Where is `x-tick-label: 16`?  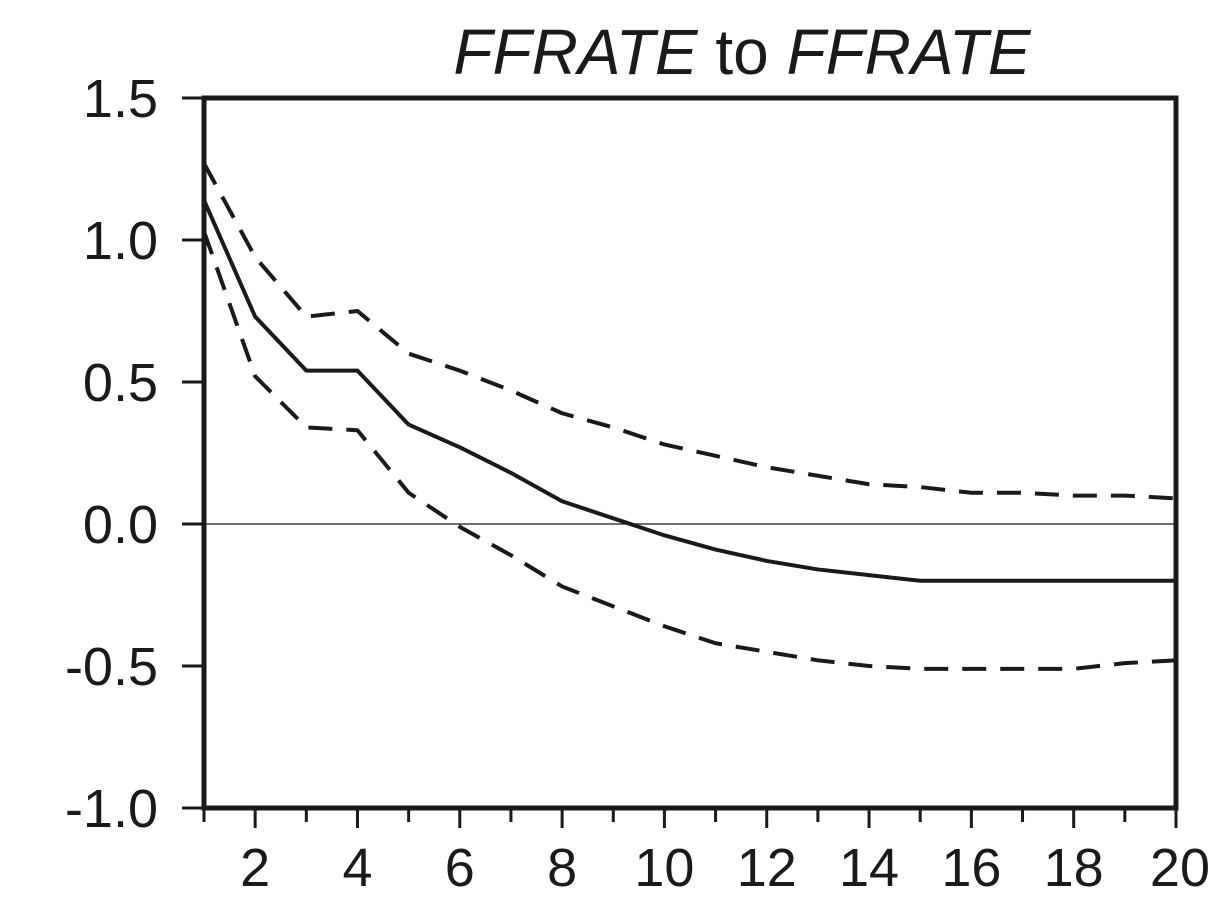 x-tick-label: 16 is located at coordinates (971, 868).